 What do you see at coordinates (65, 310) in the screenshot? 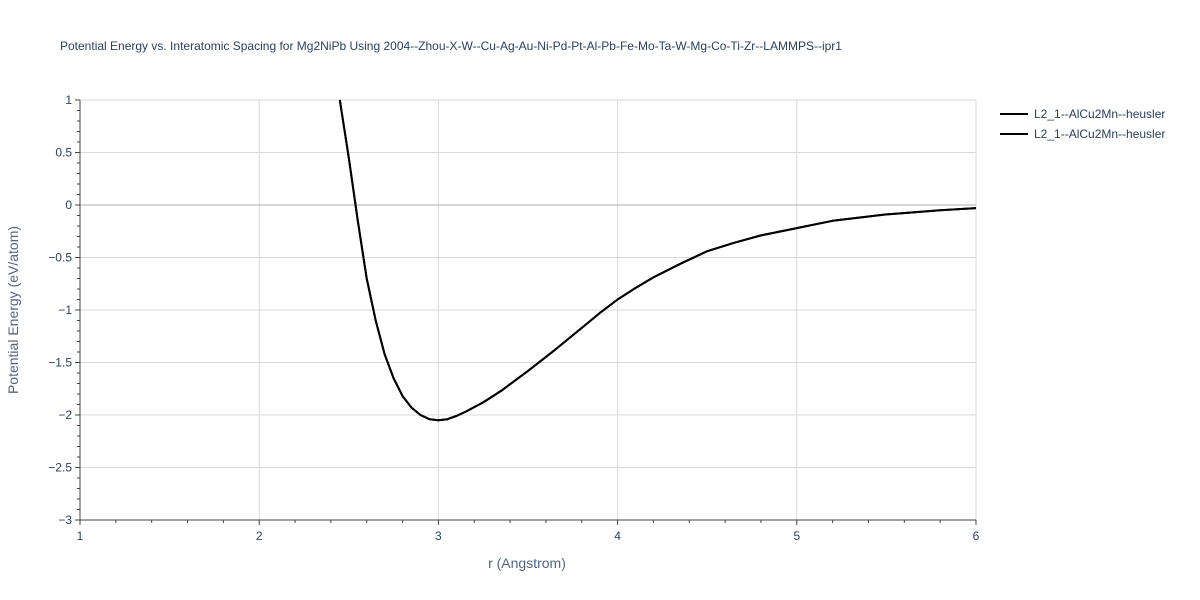
I see `y-tick-label: −1` at bounding box center [65, 310].